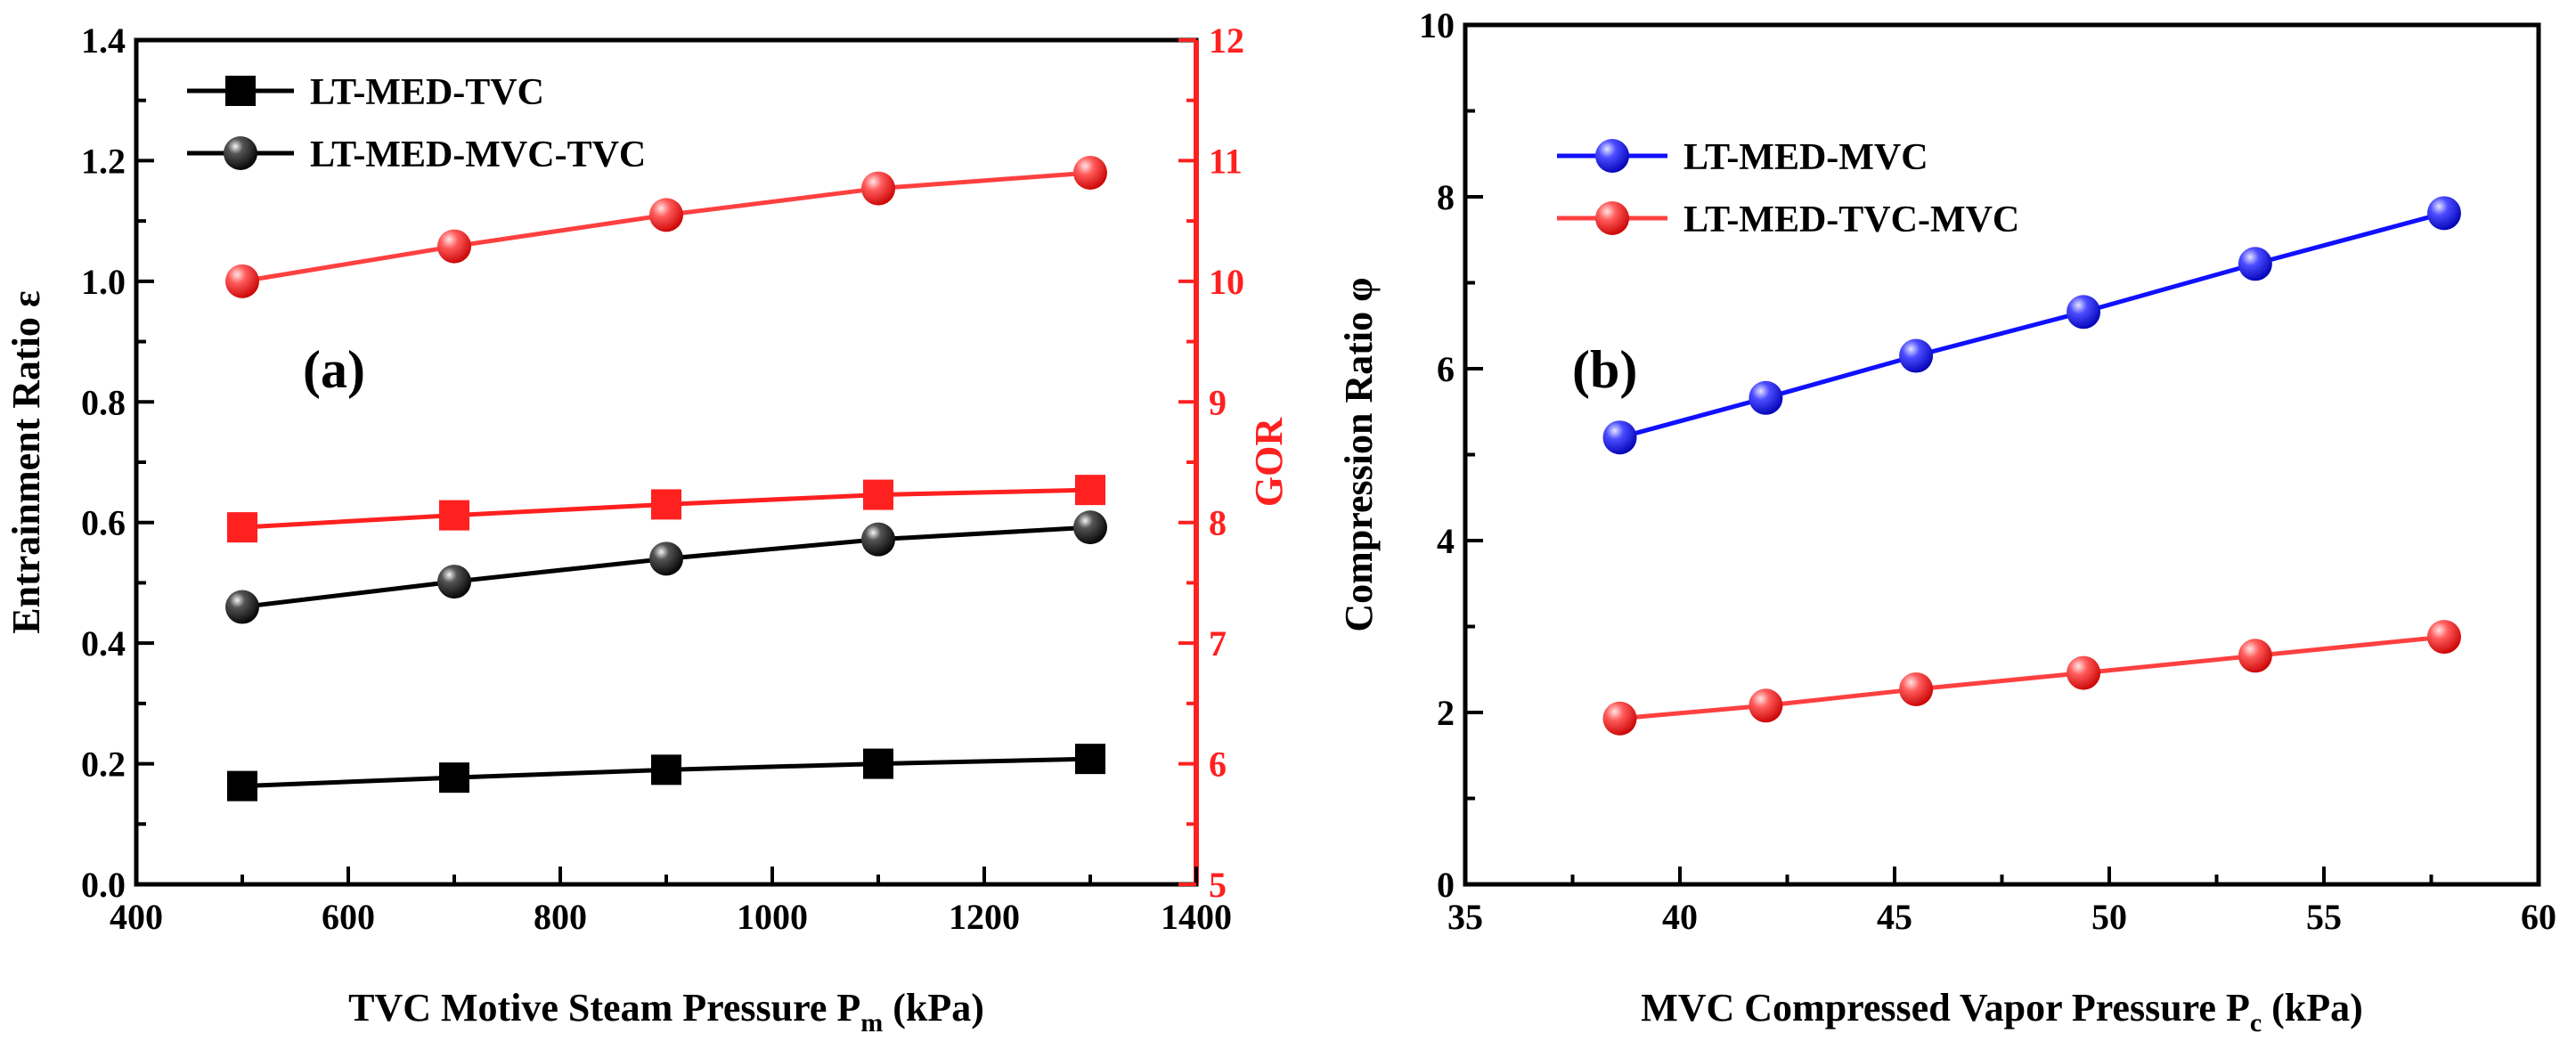 This screenshot has width=2576, height=1050. What do you see at coordinates (773, 917) in the screenshot?
I see `x-tick-label: 1000` at bounding box center [773, 917].